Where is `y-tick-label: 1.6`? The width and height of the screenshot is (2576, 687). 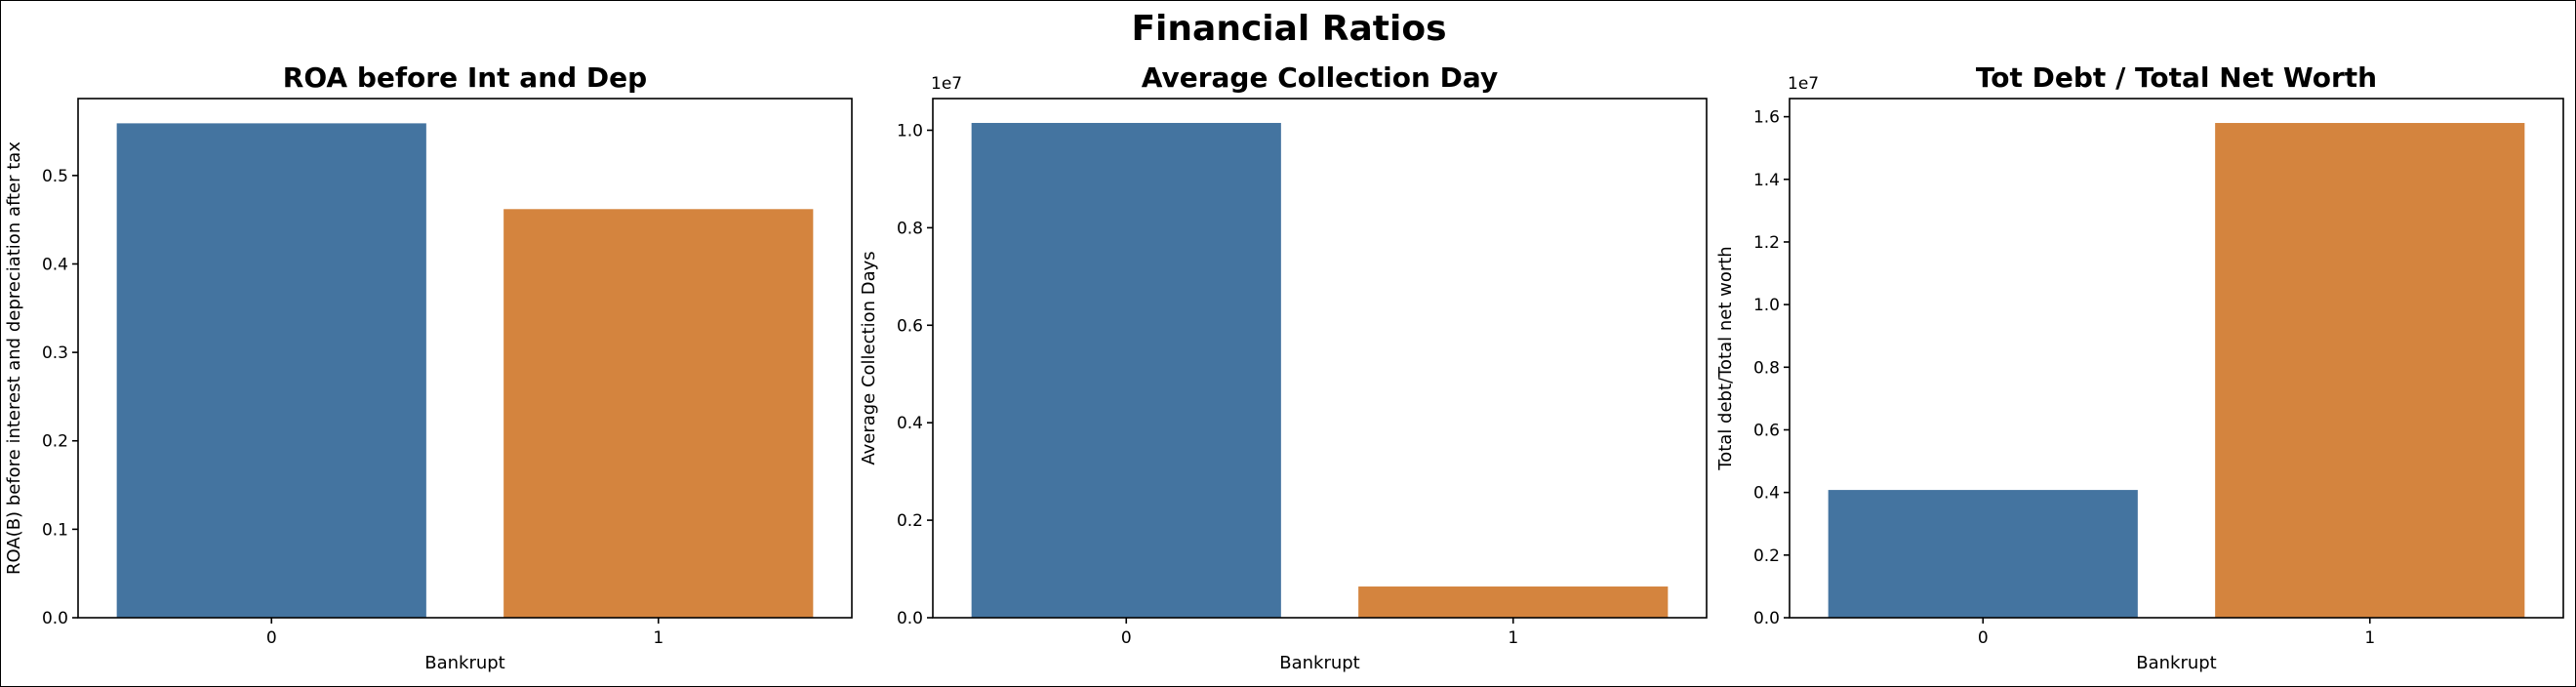 y-tick-label: 1.6 is located at coordinates (1766, 118).